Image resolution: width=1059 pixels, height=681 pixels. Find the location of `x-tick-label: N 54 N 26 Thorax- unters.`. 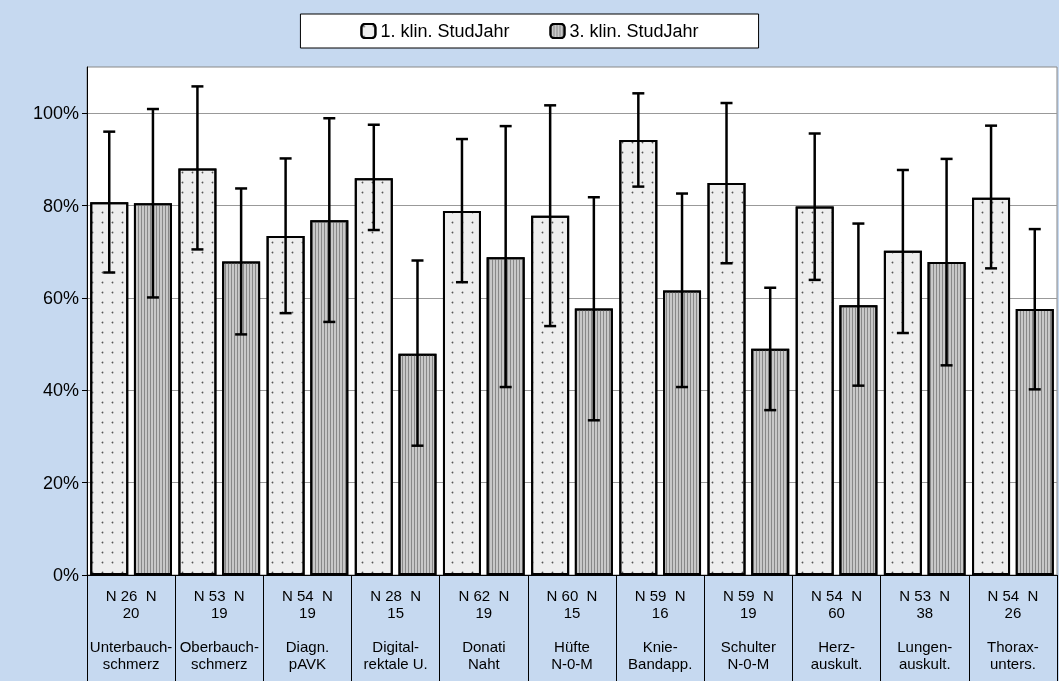

x-tick-label: N 54 N 26 Thorax- unters. is located at coordinates (1013, 629).